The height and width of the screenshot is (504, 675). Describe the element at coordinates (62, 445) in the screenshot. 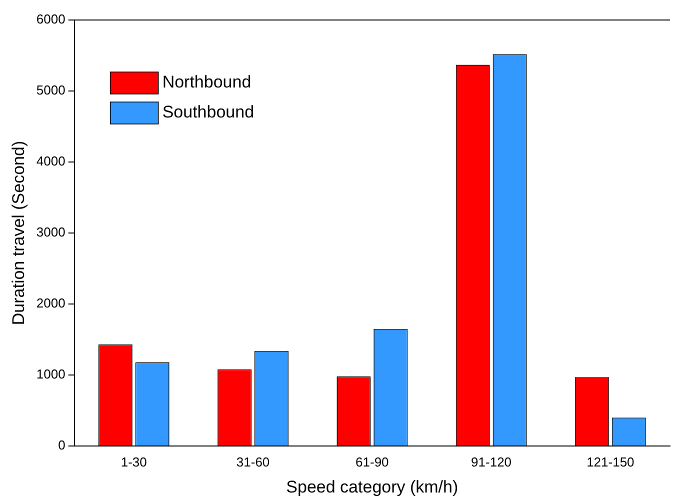

I see `y-tick-label: 0` at that location.